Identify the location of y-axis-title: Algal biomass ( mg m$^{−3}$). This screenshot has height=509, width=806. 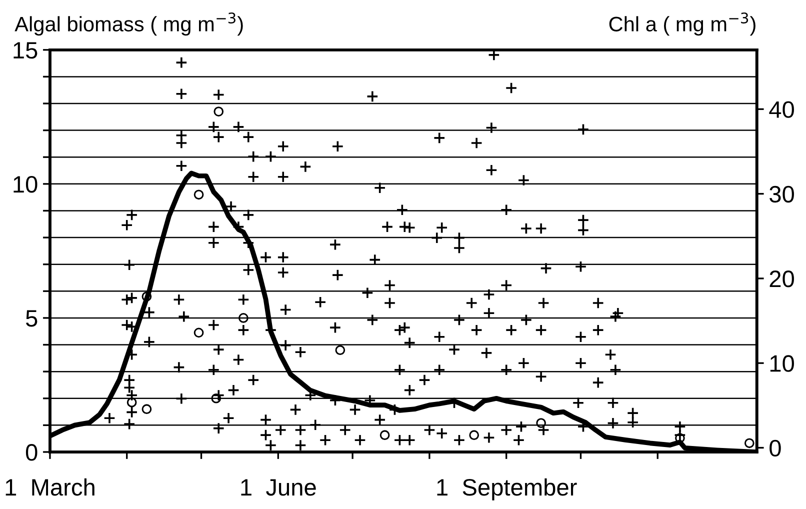
(128, 24).